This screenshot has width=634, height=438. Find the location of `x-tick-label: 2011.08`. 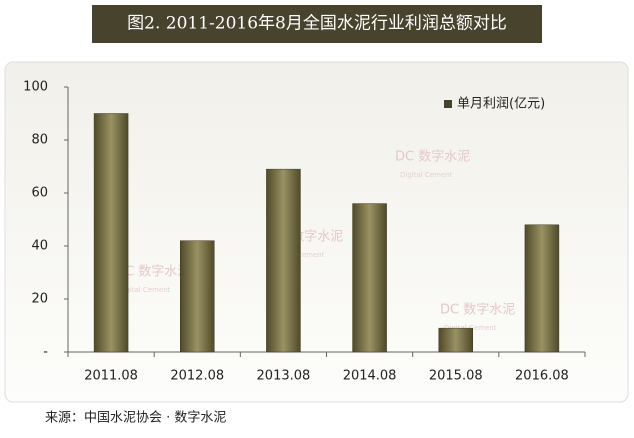

x-tick-label: 2011.08 is located at coordinates (111, 376).